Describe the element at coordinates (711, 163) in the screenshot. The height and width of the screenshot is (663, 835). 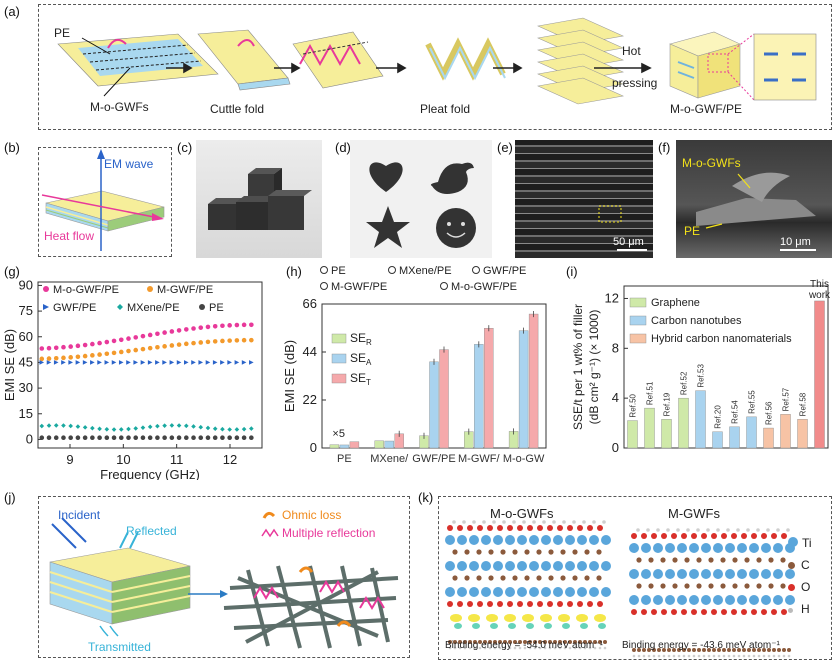
I see `panel-f-mgwfs-label: M-o-GWFs` at that location.